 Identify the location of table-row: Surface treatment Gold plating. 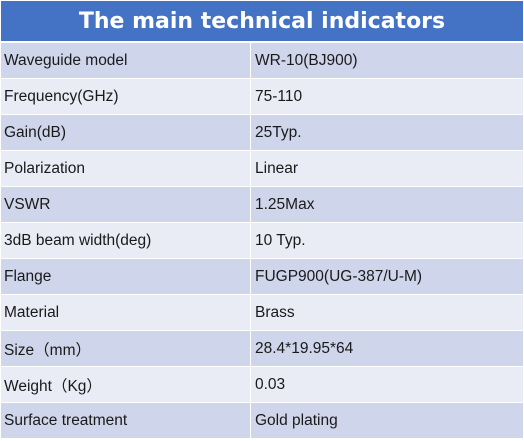
(262, 421).